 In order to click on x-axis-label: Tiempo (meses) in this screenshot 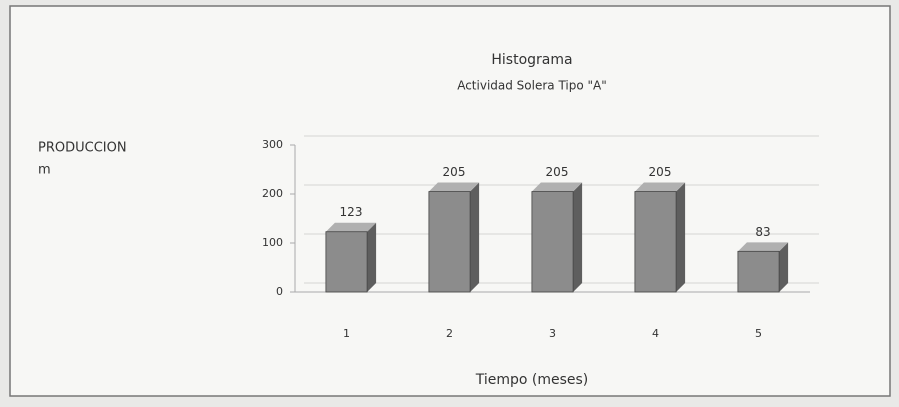, I will do `click(532, 380)`.